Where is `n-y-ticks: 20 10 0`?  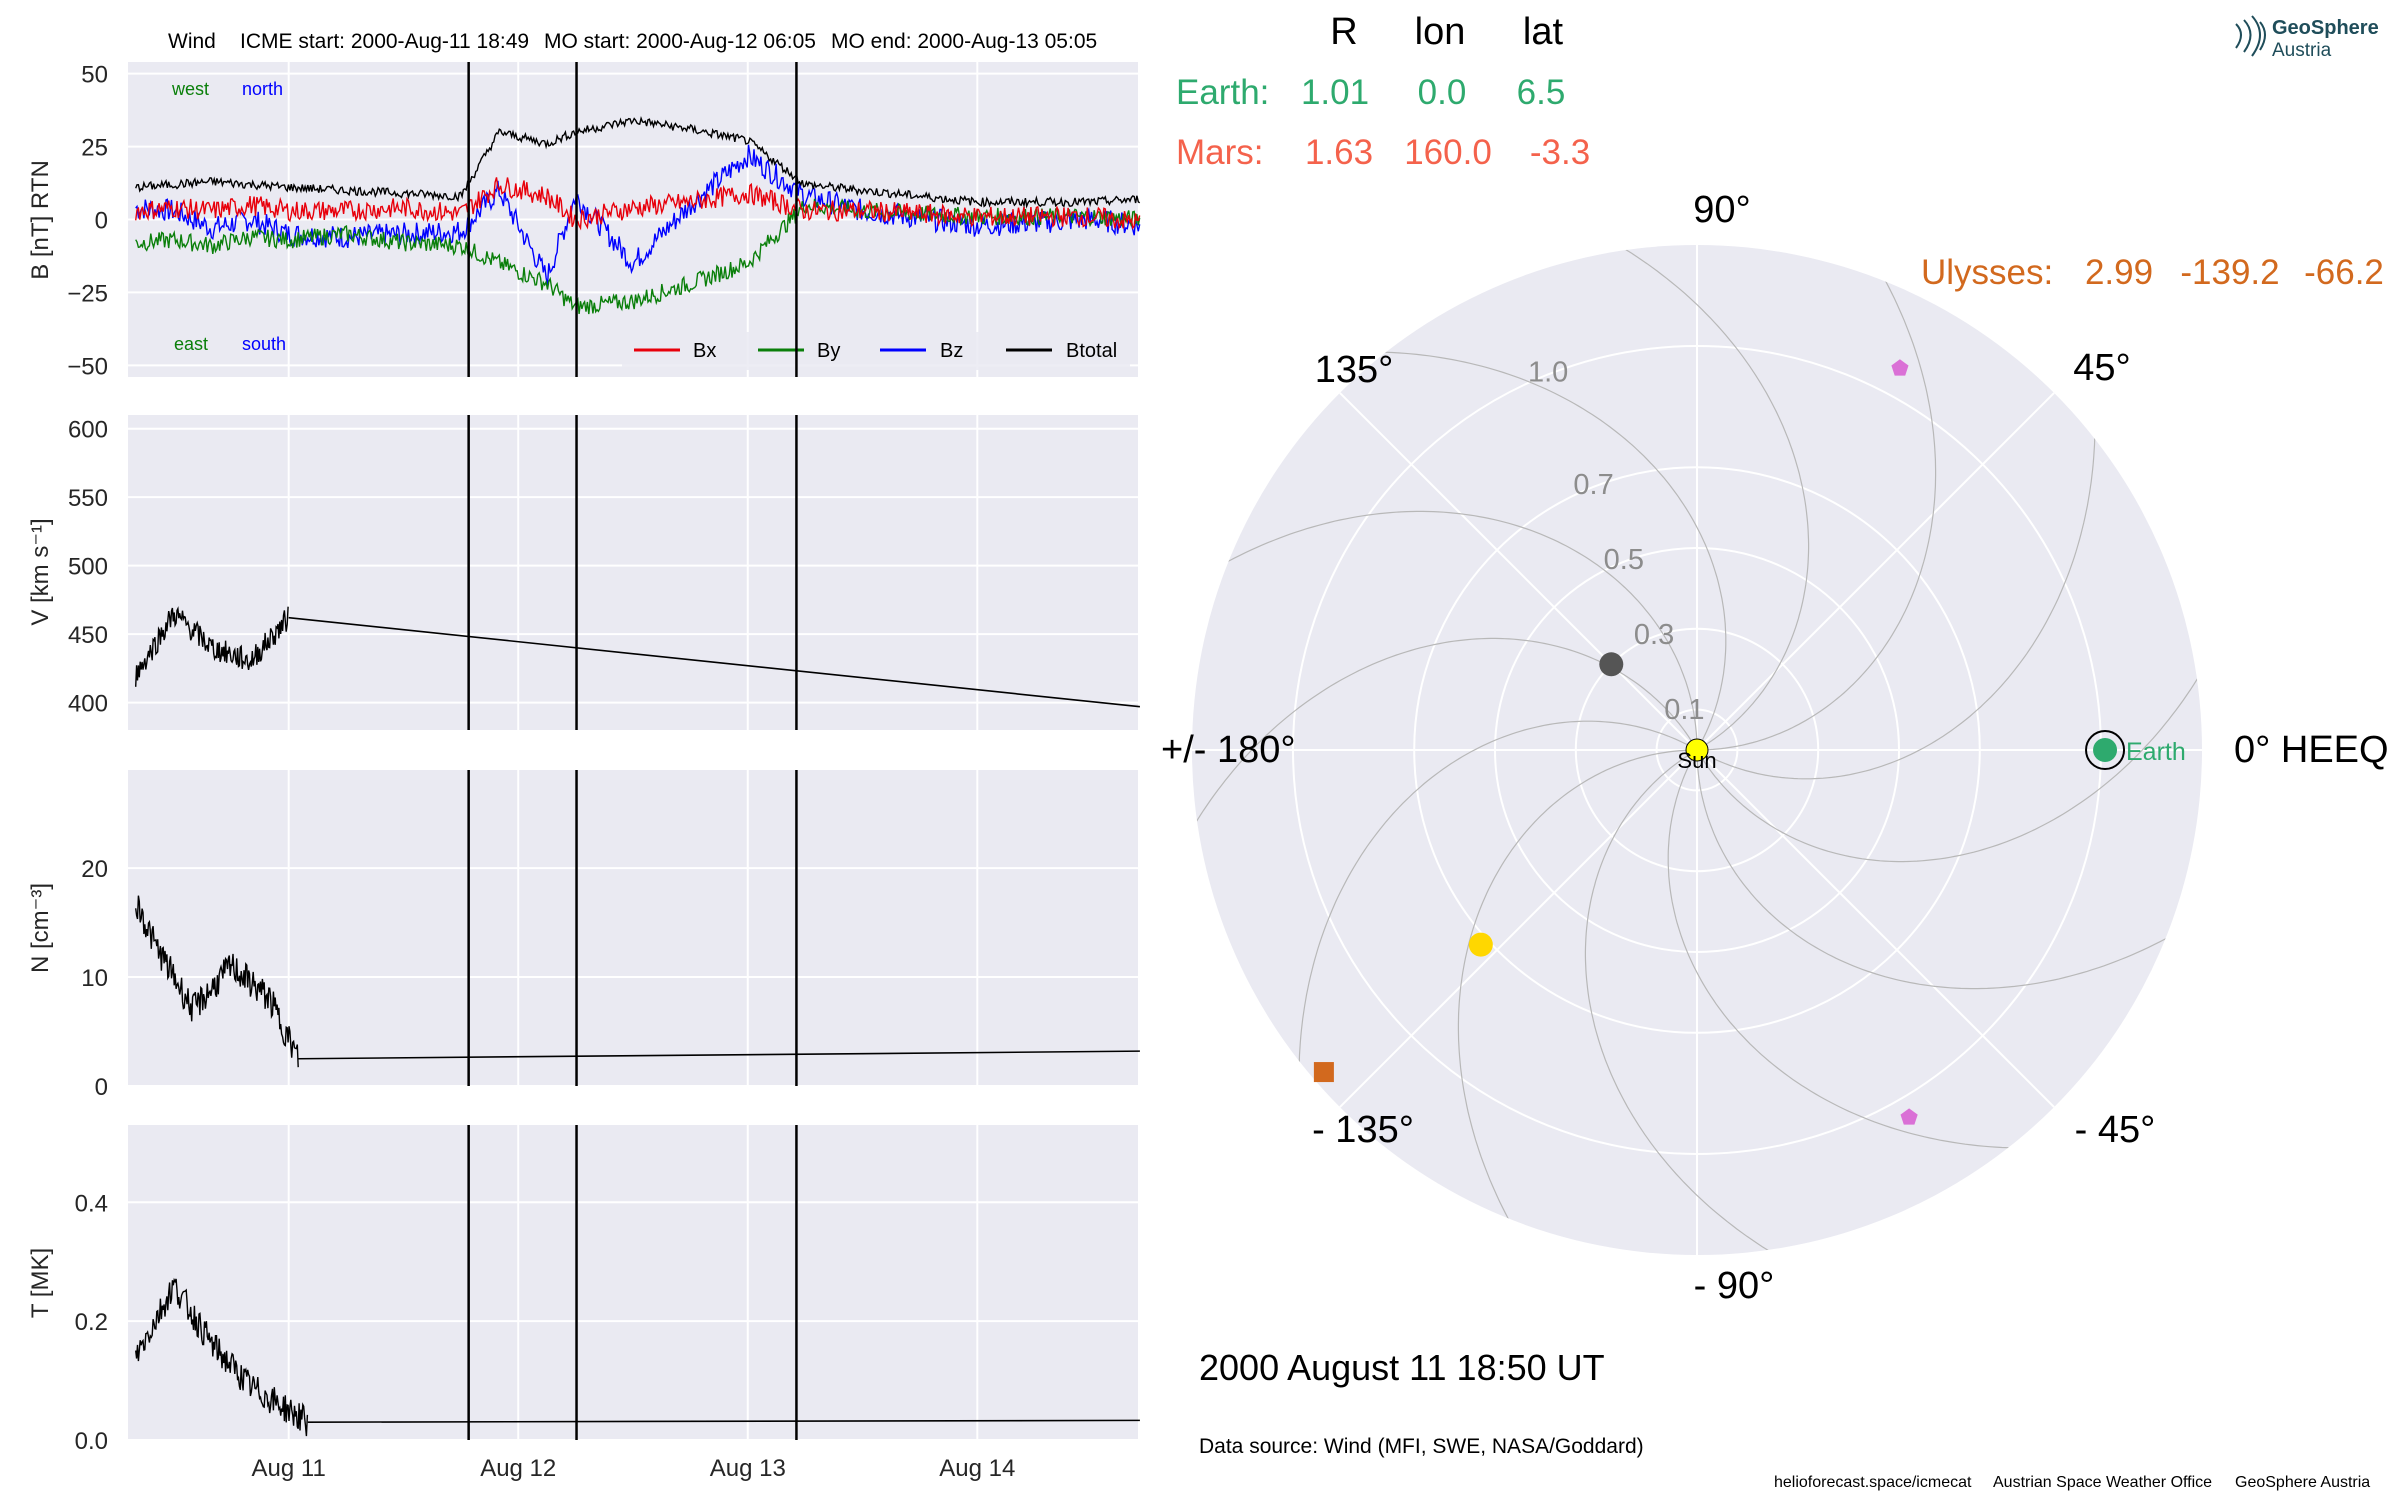 n-y-ticks: 20 10 0 is located at coordinates (94, 978).